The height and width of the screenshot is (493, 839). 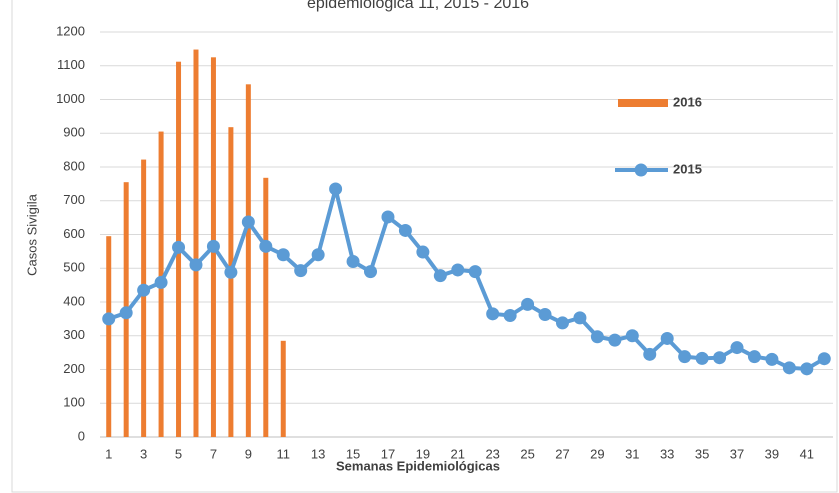 I want to click on x-tick-label: 27, so click(x=562, y=453).